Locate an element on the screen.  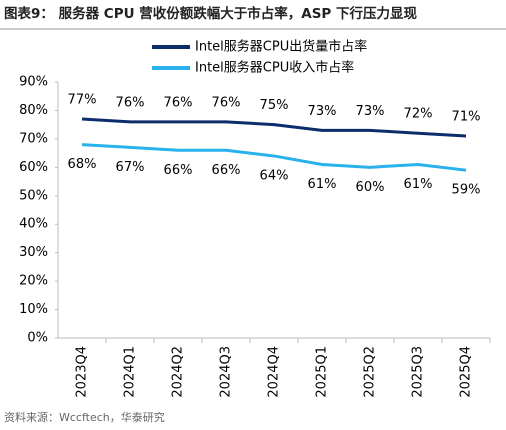
legend-label: Intel服务器CPU收入市占率 is located at coordinates (274, 68).